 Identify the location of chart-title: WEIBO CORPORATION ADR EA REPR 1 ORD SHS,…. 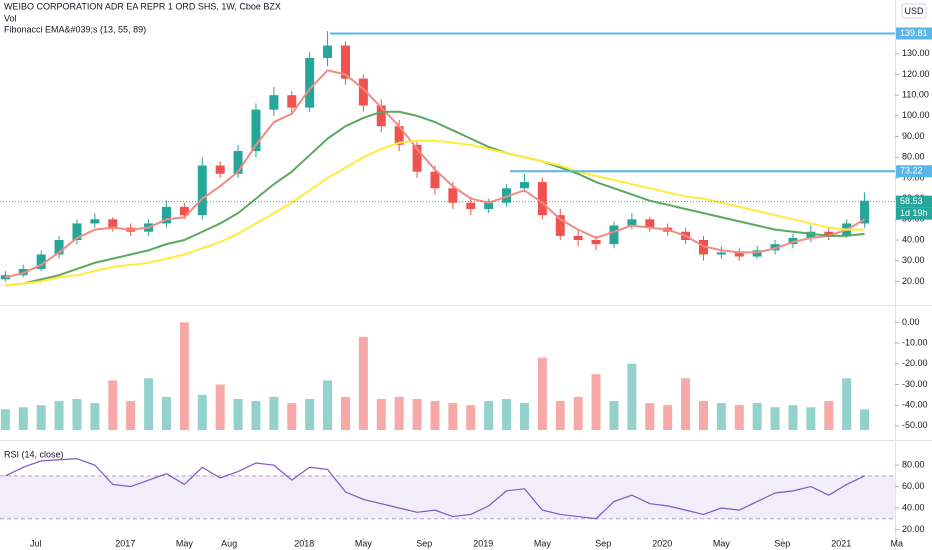
(142, 6).